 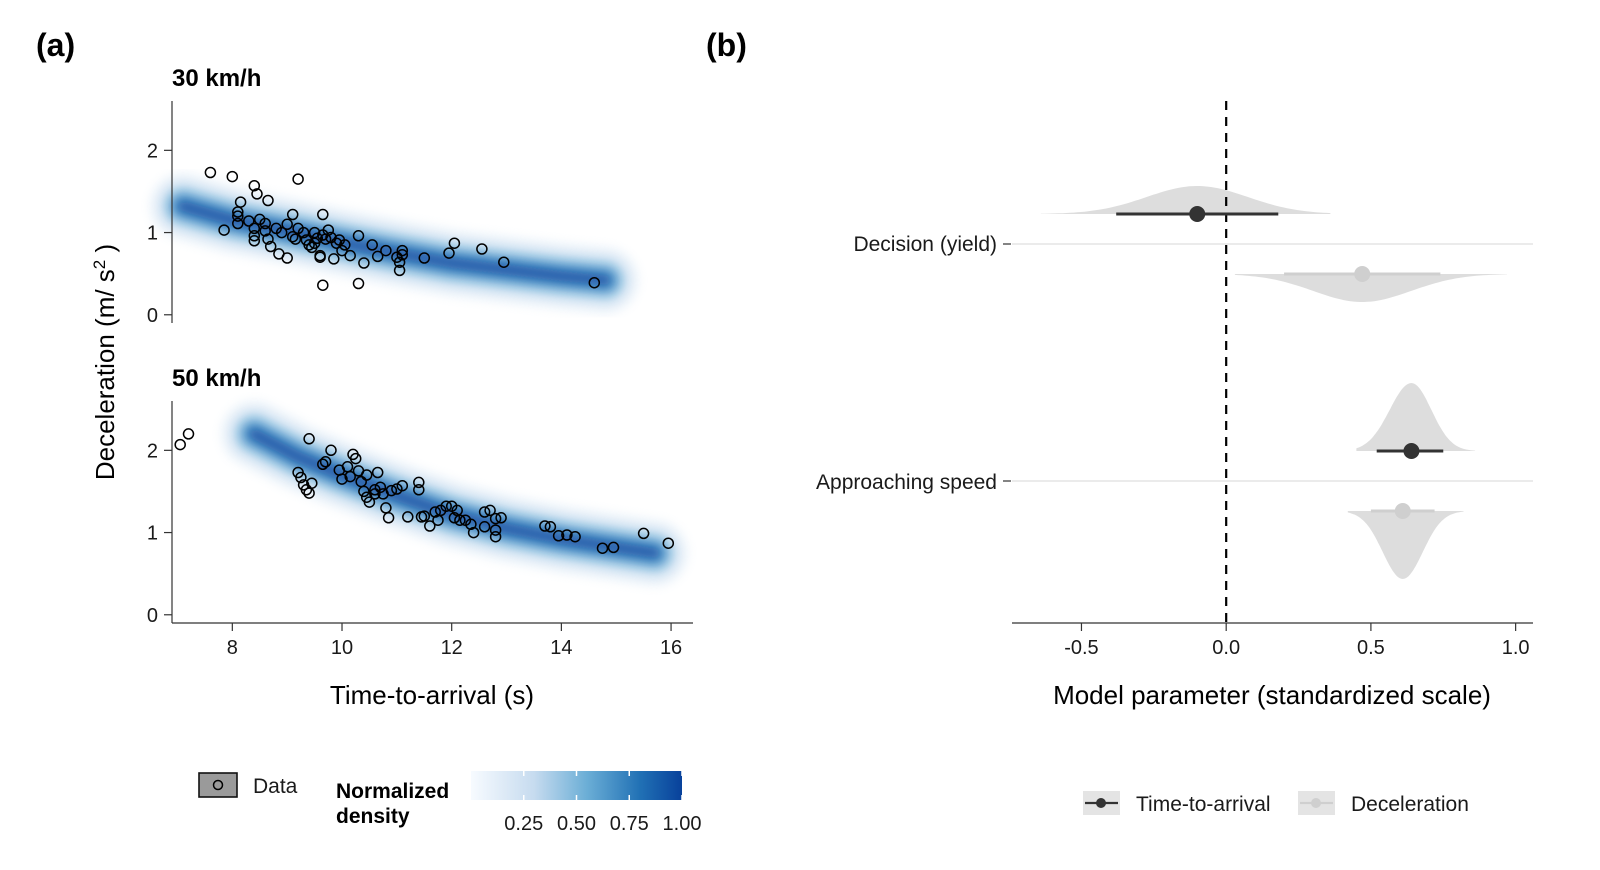 I want to click on posterior-distributions, so click(x=1273, y=382).